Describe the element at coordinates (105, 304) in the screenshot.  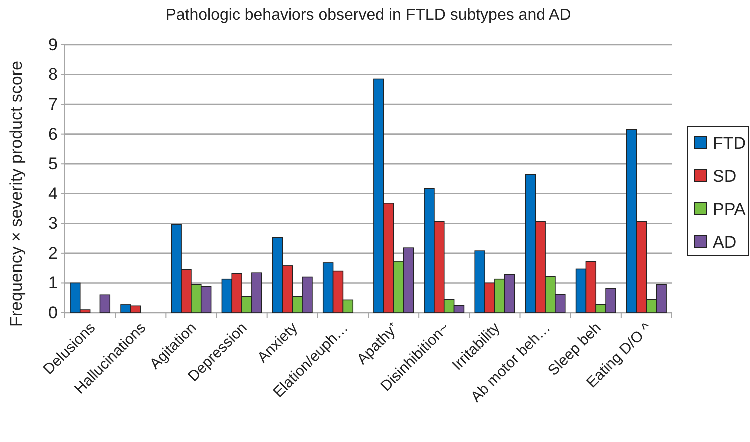
I see `bar` at that location.